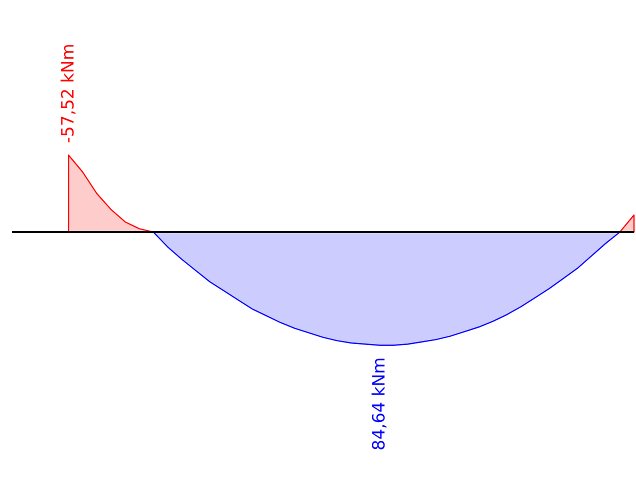 This screenshot has width=636, height=489. Describe the element at coordinates (380, 403) in the screenshot. I see `text: 84,64 kNm` at that location.